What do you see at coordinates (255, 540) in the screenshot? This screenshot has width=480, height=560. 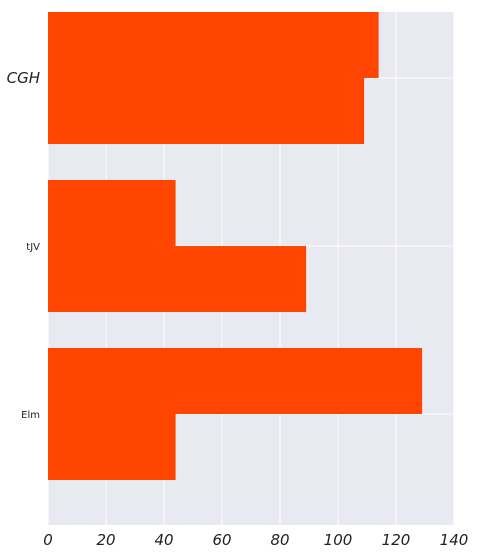 I see `x-tick-labels: 0 20 40 60 80 100 120 140` at bounding box center [255, 540].